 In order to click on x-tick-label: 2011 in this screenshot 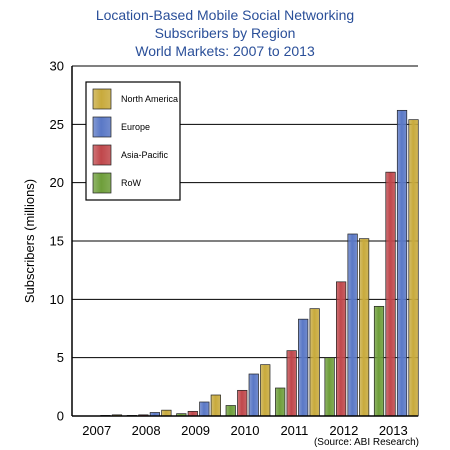, I will do `click(294, 430)`.